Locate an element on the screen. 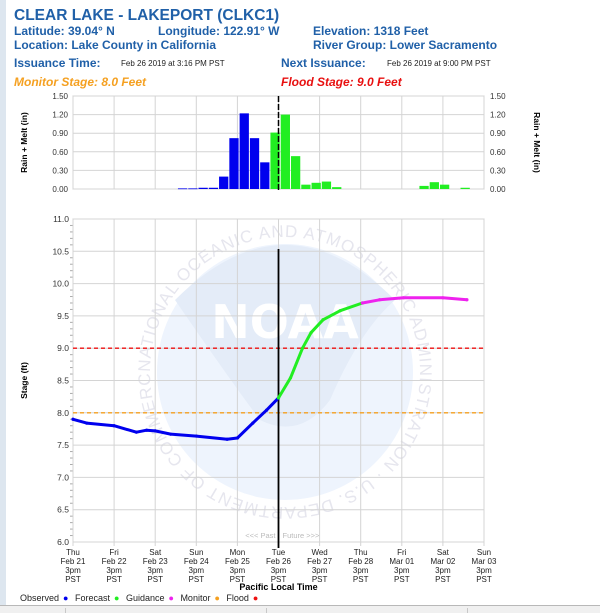  legend-guidance: Guidance is located at coordinates (145, 598).